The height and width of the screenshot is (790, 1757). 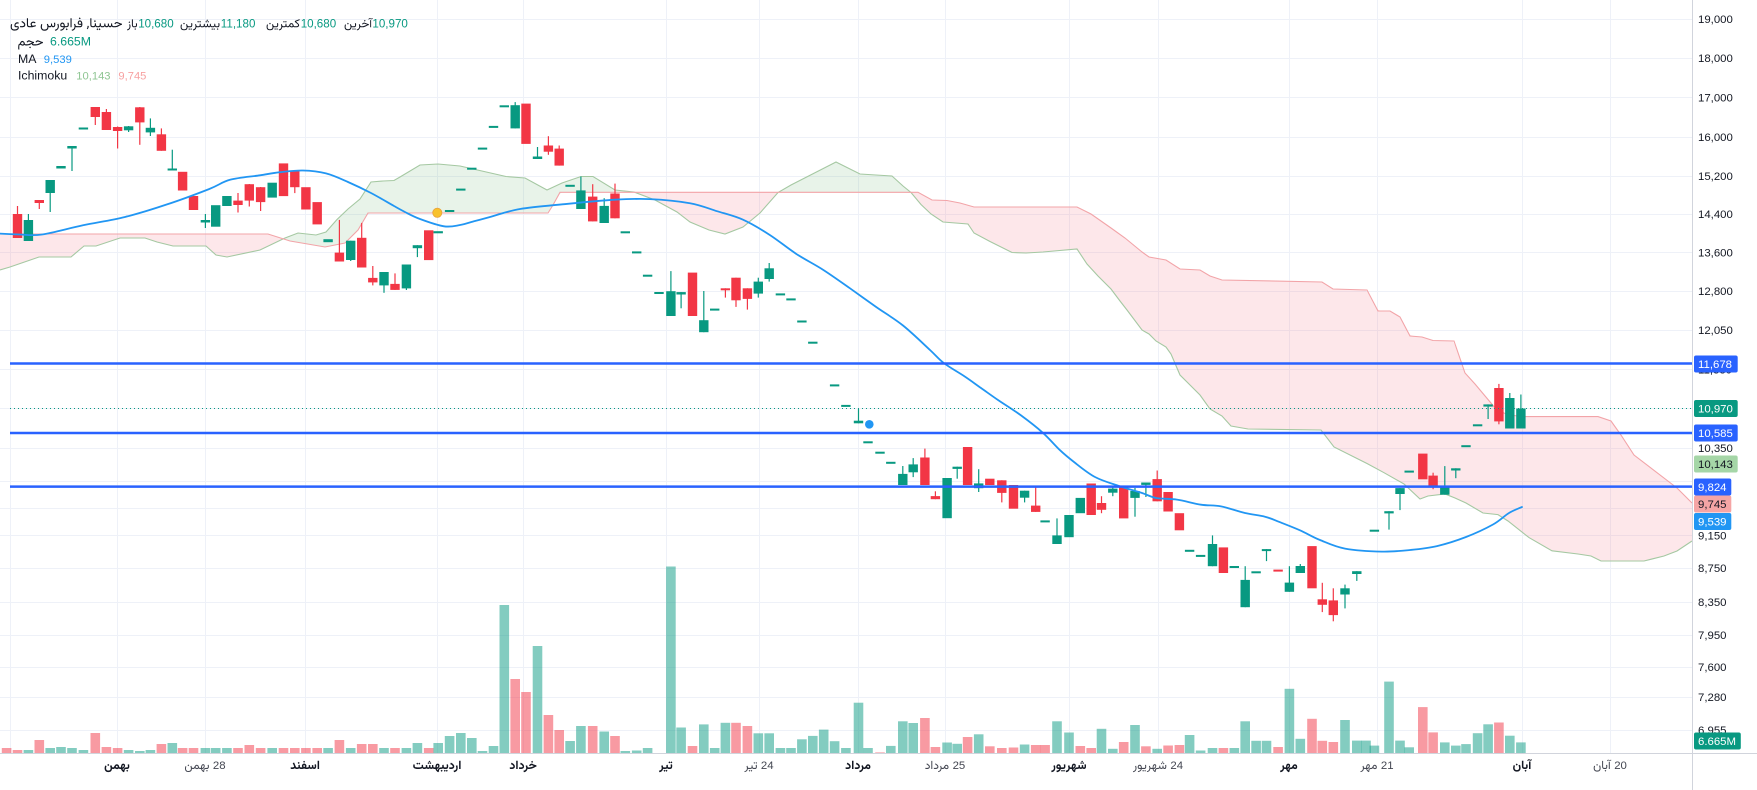 I want to click on svg-text: 9,824, so click(x=1712, y=488).